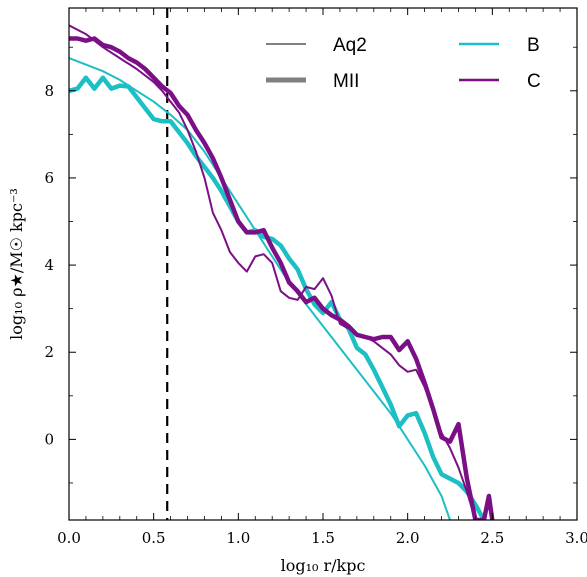 This screenshot has height=577, width=587. What do you see at coordinates (350, 45) in the screenshot?
I see `legend-label-aq2: Aq2` at bounding box center [350, 45].